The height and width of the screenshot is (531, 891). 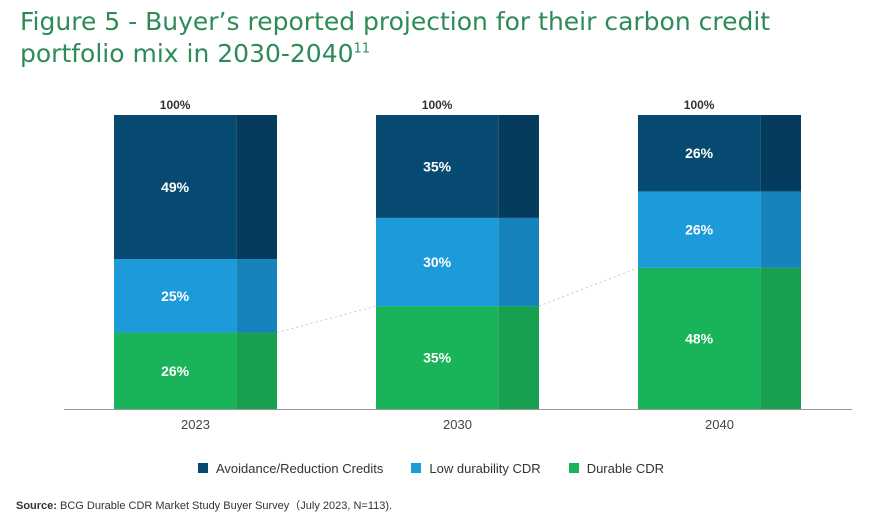 I want to click on legend-item-avoidance: Avoidance/Reduction Credits, so click(x=290, y=468).